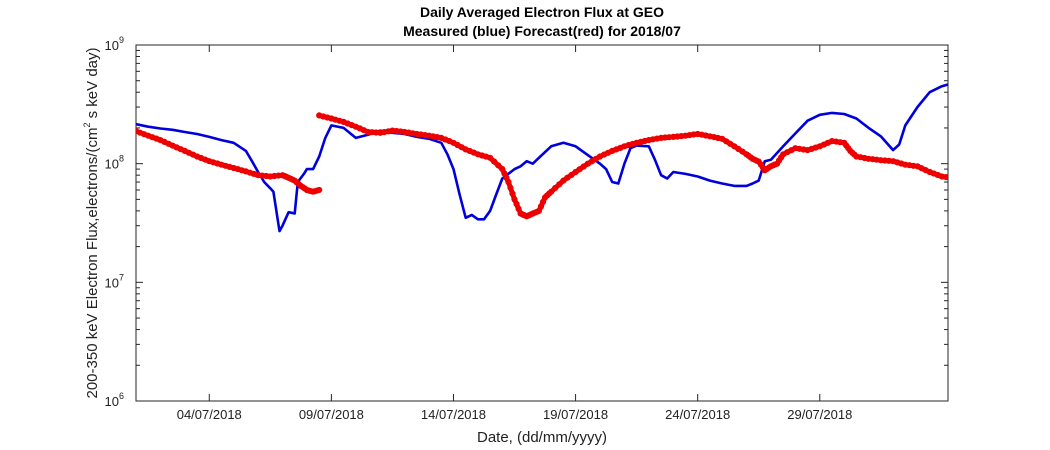  Describe the element at coordinates (697, 414) in the screenshot. I see `x-tick-label: 24/07/2018` at that location.